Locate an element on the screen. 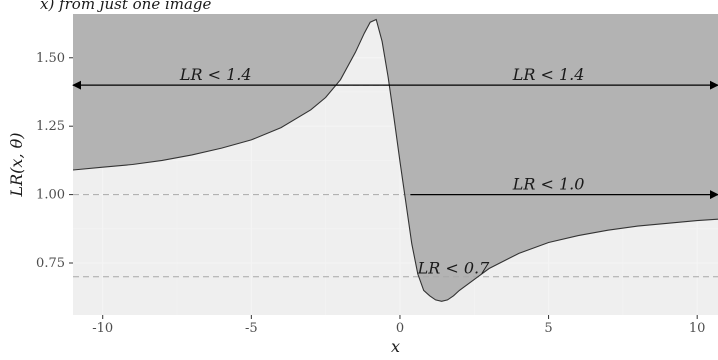 Image resolution: width=718 pixels, height=360 pixels. x-axis-ticks: -10 -5 0 5 10 is located at coordinates (398, 325).